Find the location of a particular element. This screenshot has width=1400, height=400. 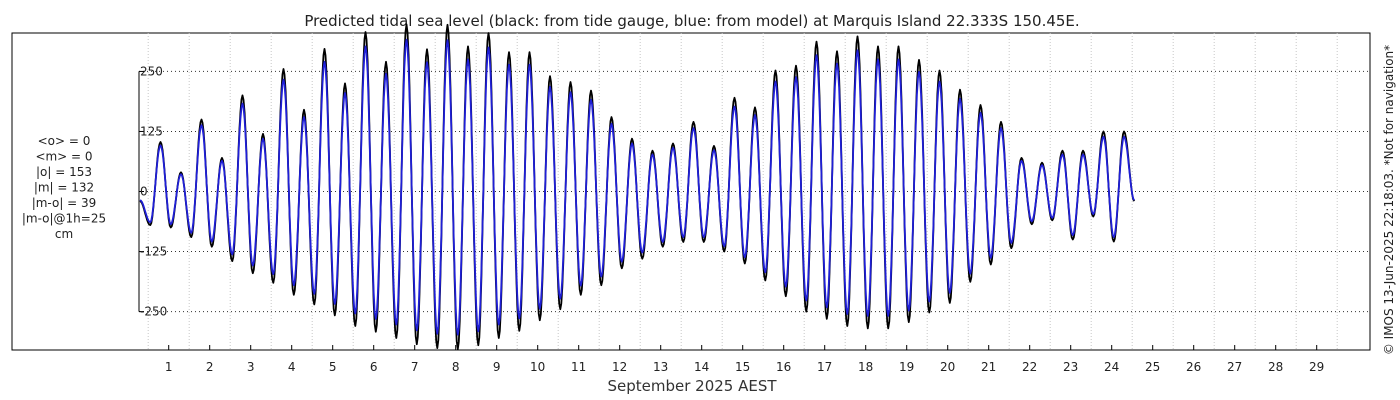

x-tick-label: 6 is located at coordinates (374, 367).